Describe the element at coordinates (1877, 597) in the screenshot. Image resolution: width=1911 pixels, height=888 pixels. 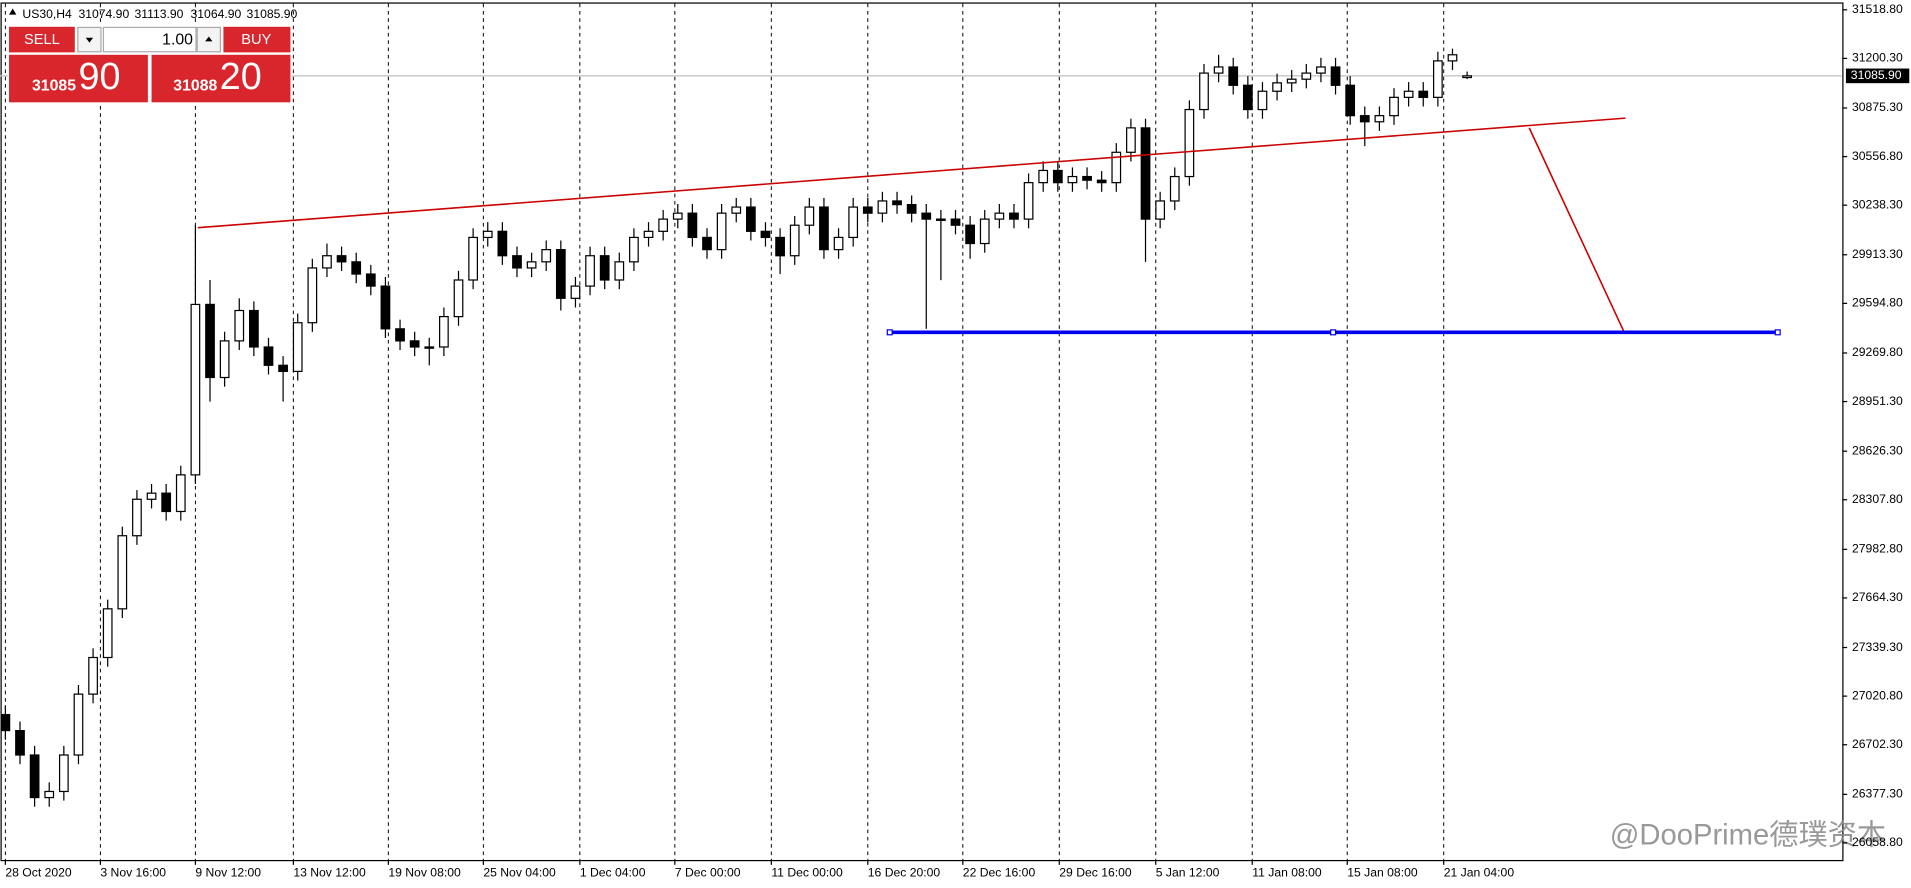
I see `y-tick-label: 27664.30` at that location.